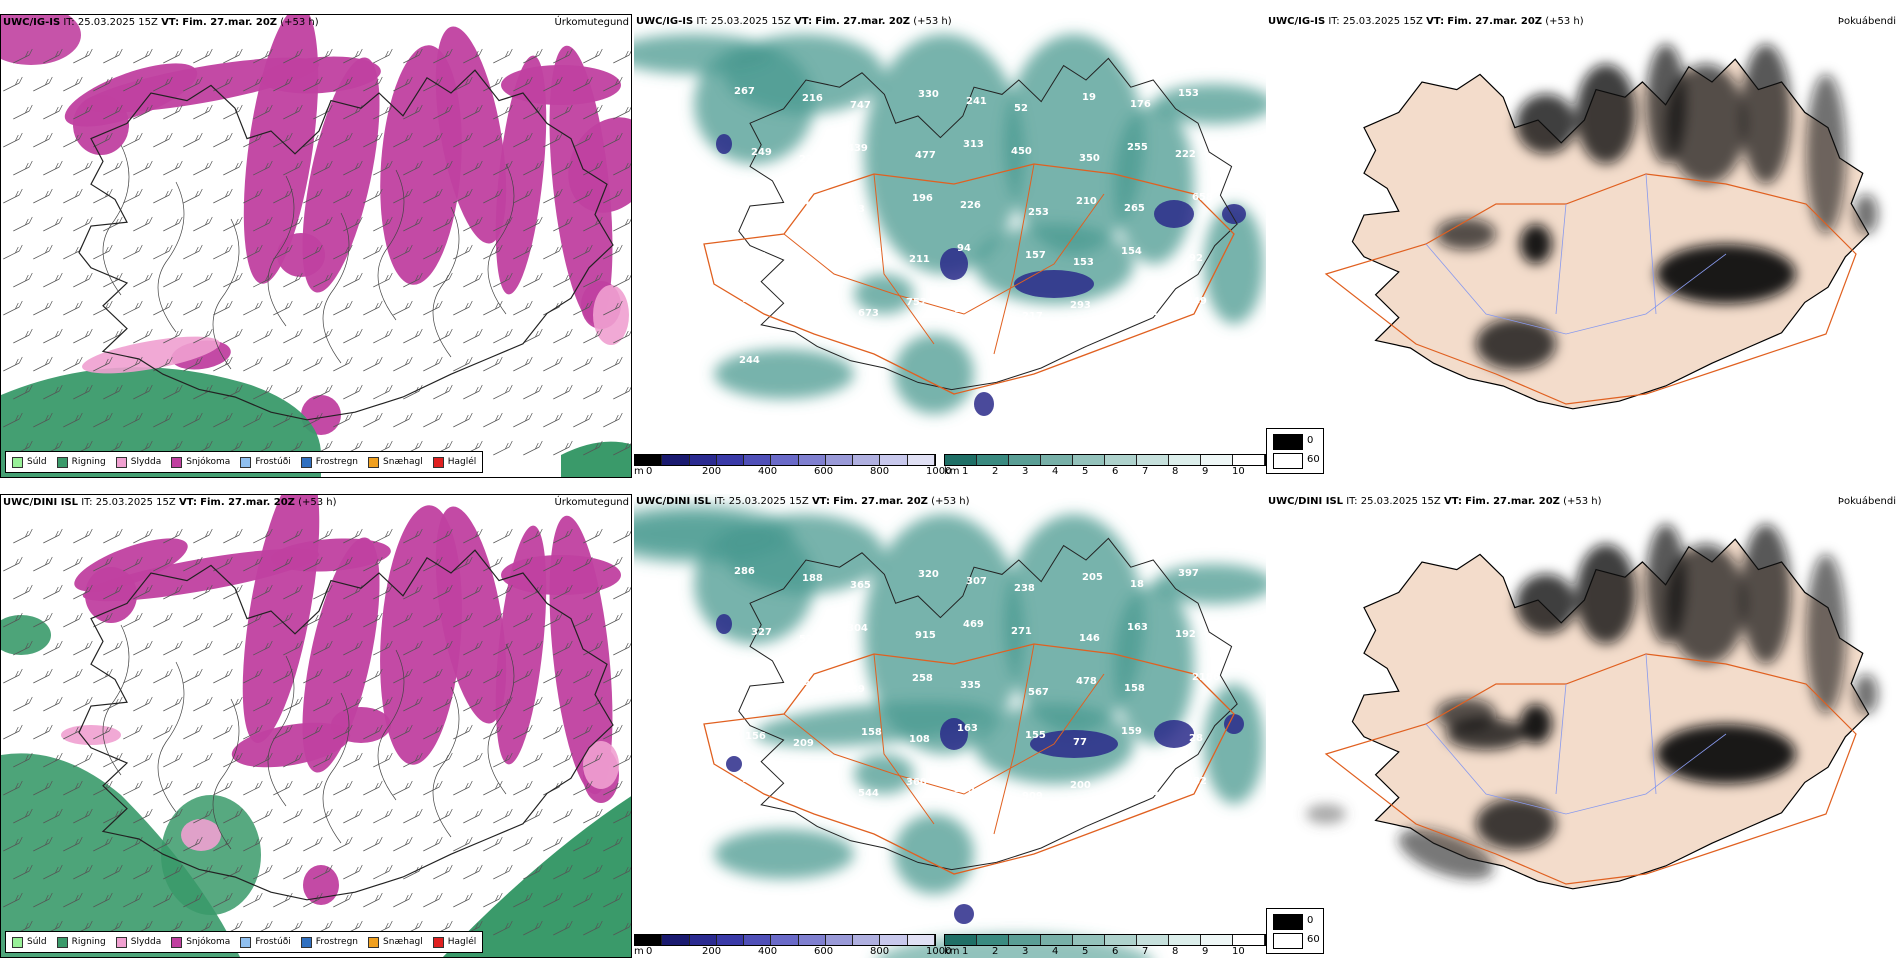  Describe the element at coordinates (1085, 471) in the screenshot. I see `visibility-tick: 5` at that location.